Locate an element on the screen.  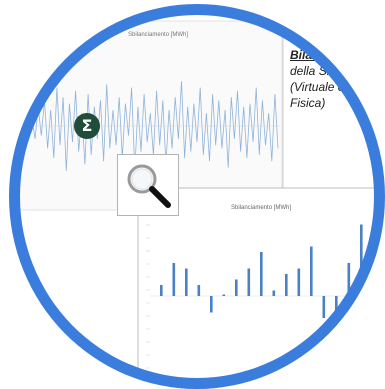
magnifier-icon is located at coordinates (148, 185).